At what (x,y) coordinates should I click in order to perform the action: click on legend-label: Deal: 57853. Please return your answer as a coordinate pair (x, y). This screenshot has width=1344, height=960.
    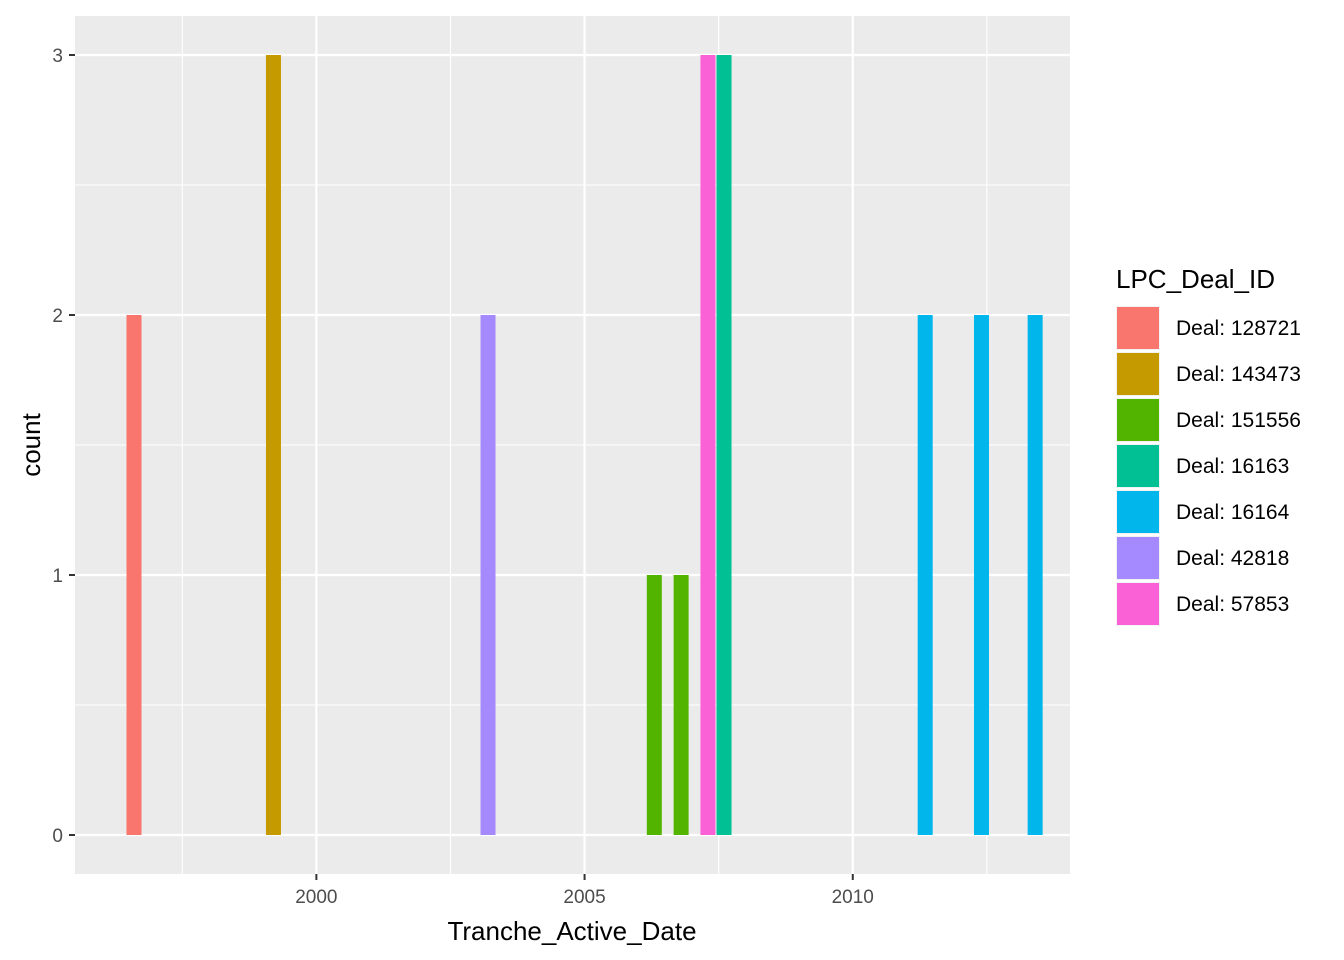
    Looking at the image, I should click on (1232, 604).